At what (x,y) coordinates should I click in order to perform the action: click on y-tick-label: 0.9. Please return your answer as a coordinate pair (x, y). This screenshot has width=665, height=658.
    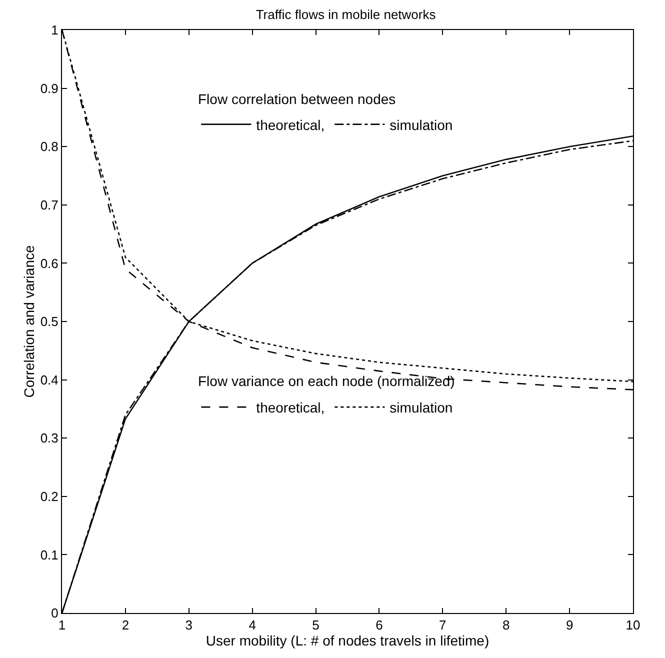
    Looking at the image, I should click on (49, 88).